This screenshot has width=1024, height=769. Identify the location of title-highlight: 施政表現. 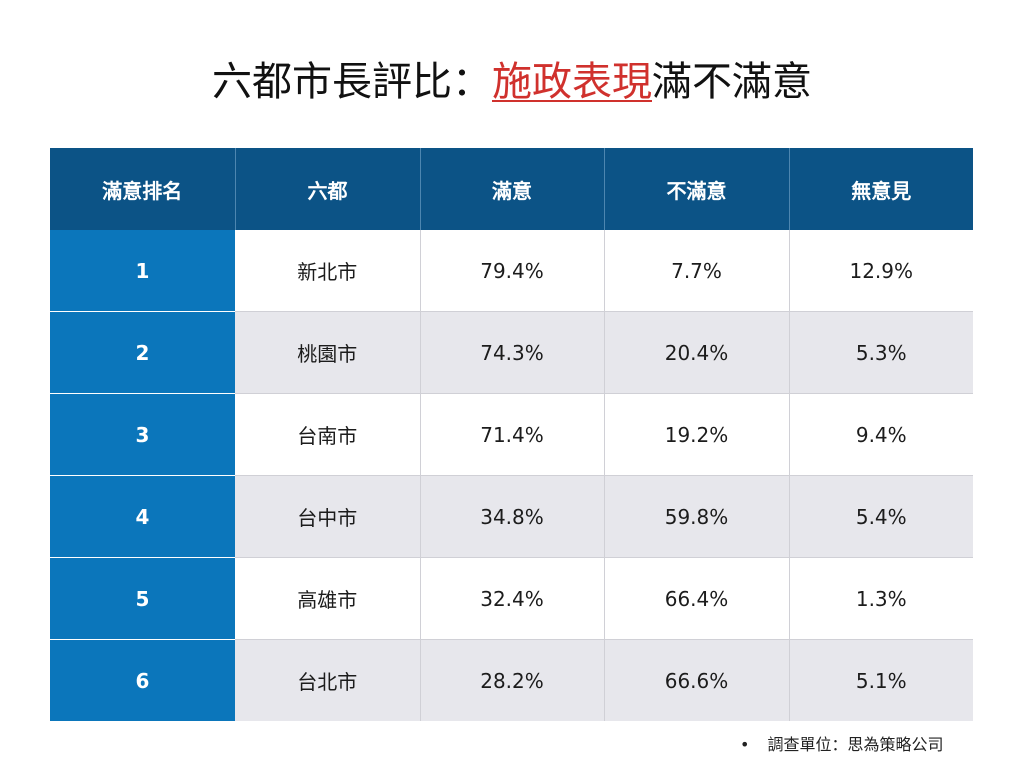
(572, 82).